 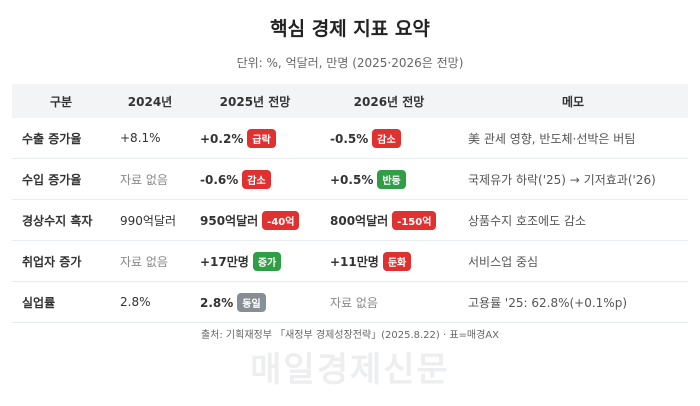 I want to click on cell-value: +11만명, so click(x=354, y=261).